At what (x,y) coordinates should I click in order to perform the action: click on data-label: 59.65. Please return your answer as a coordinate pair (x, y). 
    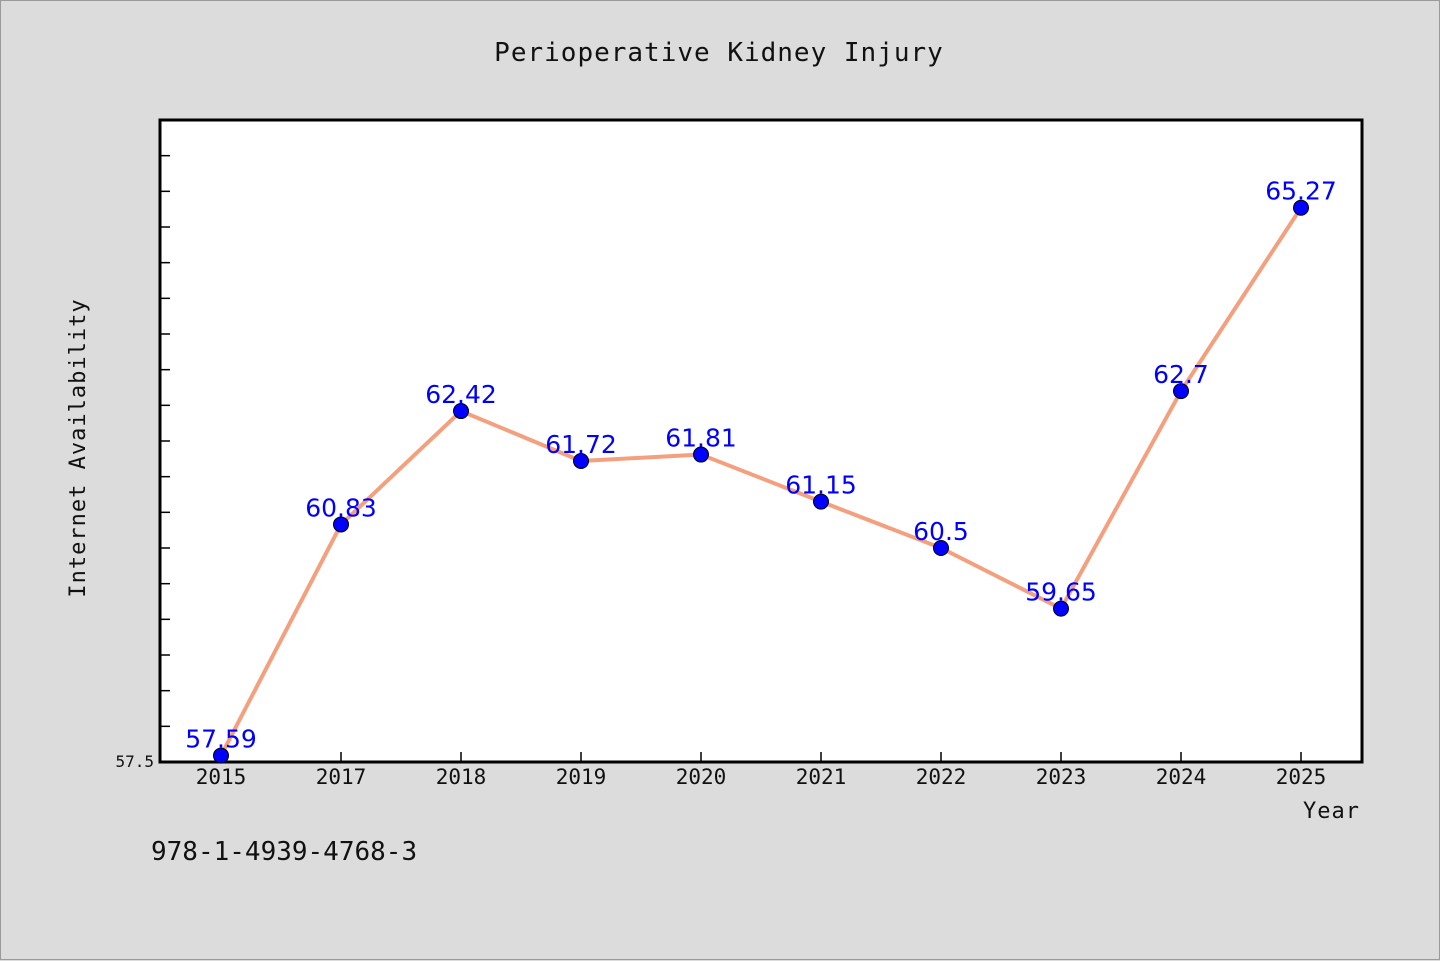
    Looking at the image, I should click on (1061, 592).